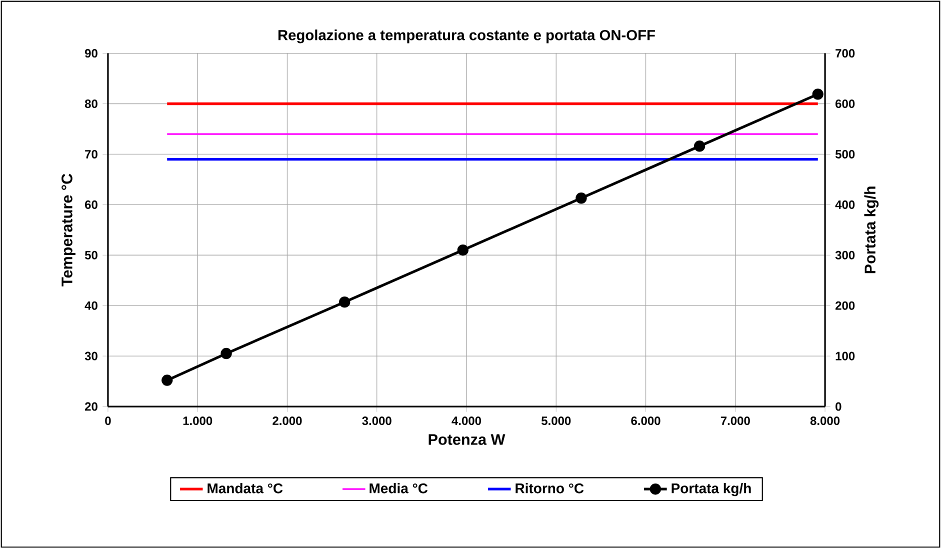  Describe the element at coordinates (550, 488) in the screenshot. I see `legend-label: Ritorno °C` at that location.